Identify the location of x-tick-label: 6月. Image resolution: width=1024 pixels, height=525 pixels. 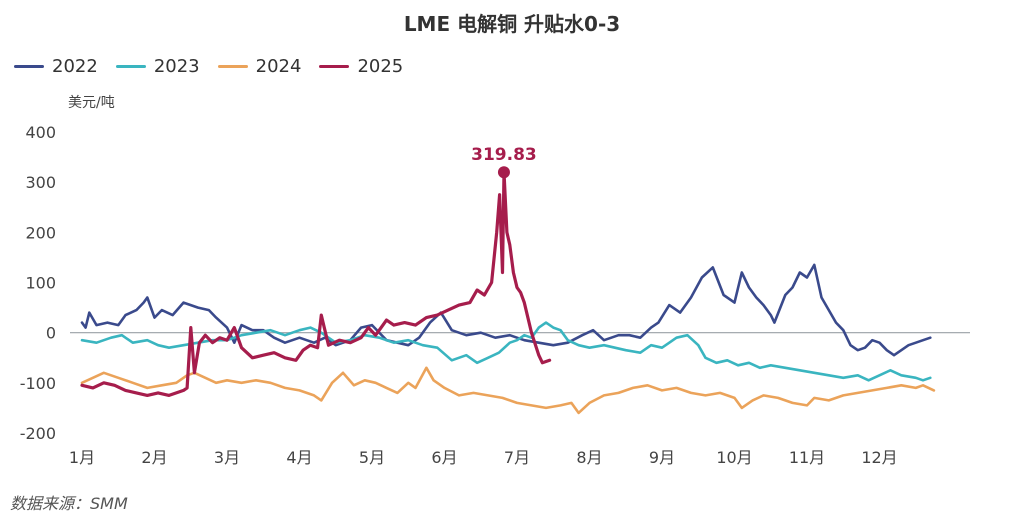
(444, 457).